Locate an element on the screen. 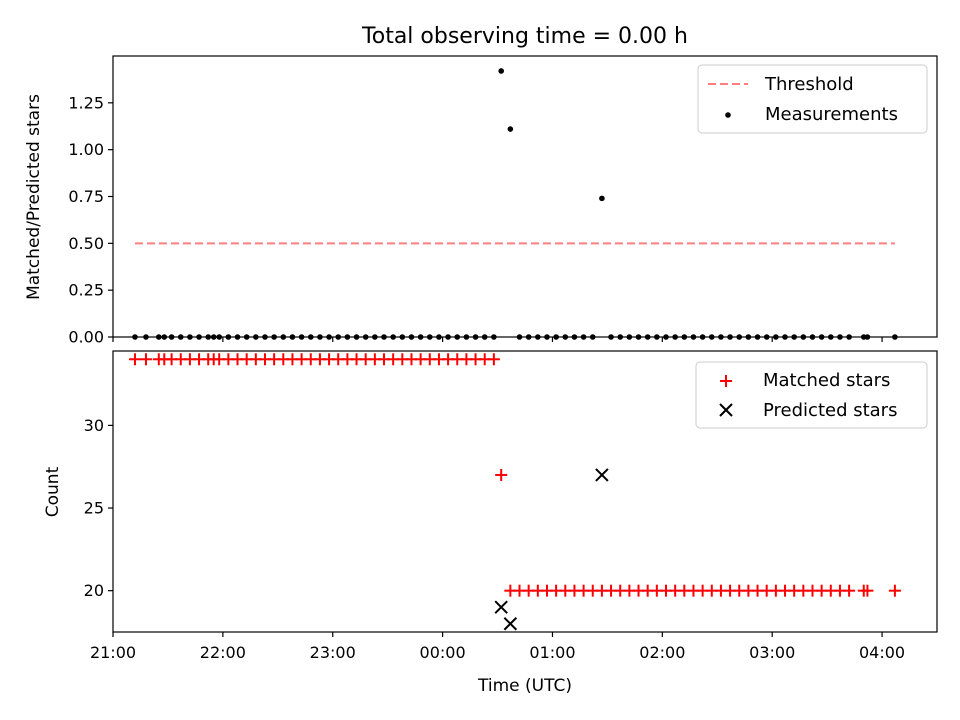 Image resolution: width=960 pixels, height=720 pixels. count-y-tick-label: 25 is located at coordinates (94, 508).